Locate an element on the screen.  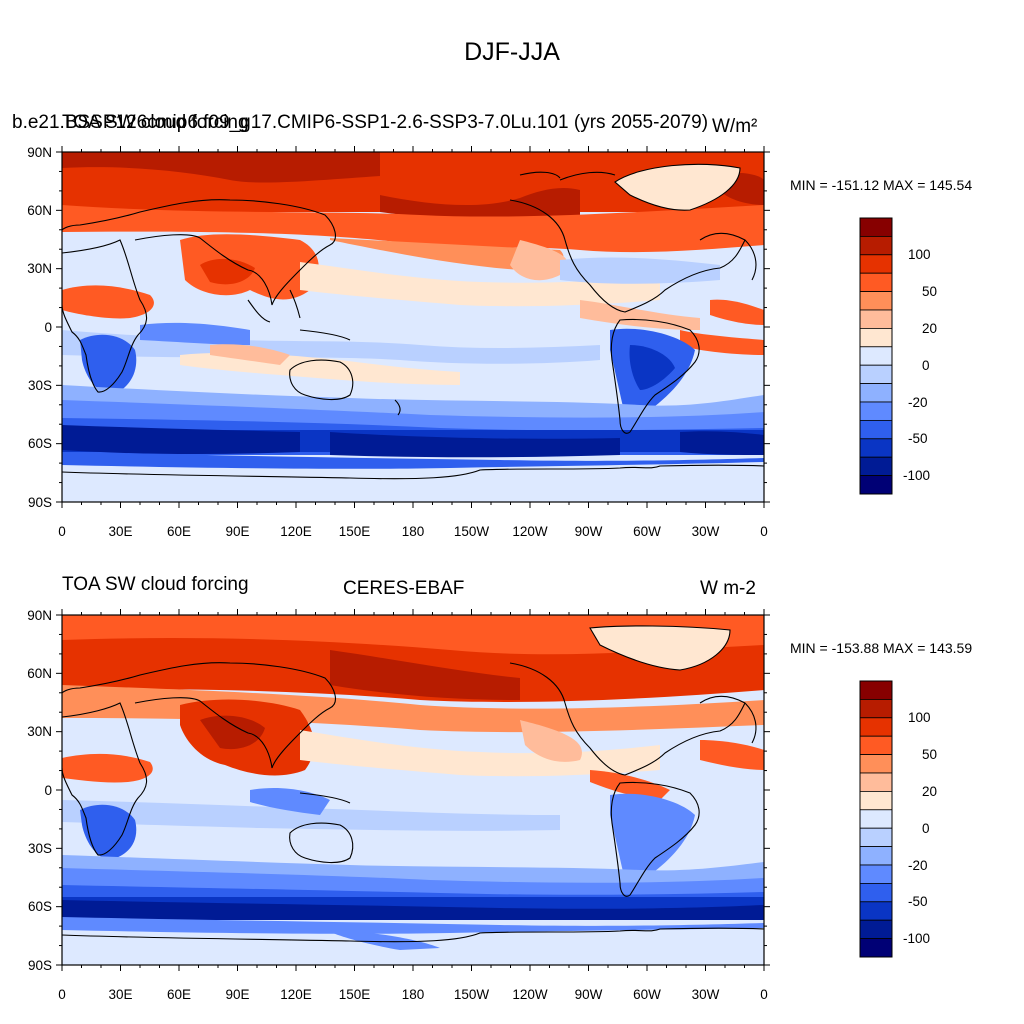
panel2-center-label: CERES-EBAF is located at coordinates (404, 588).